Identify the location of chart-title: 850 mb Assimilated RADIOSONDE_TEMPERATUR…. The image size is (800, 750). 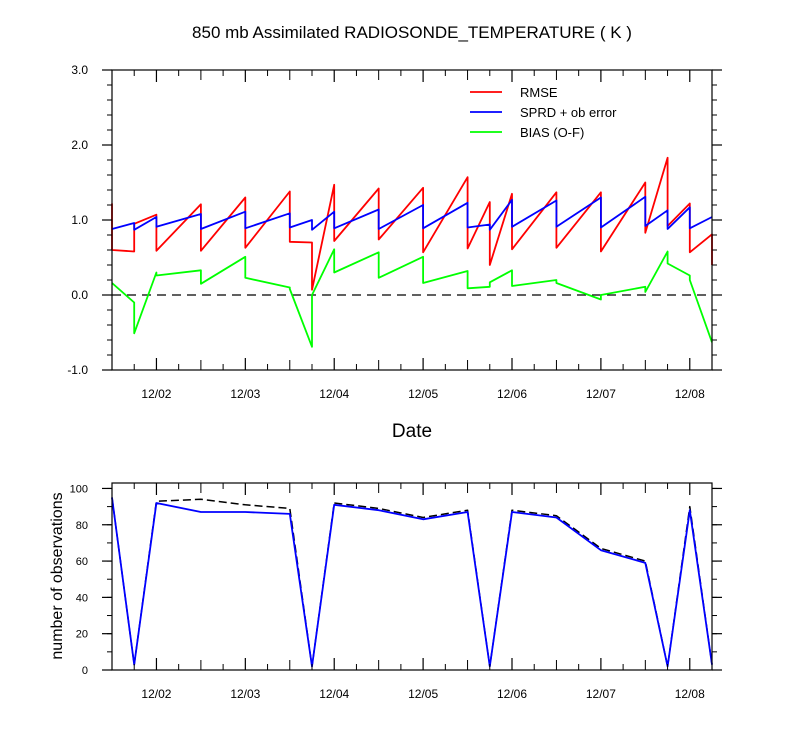
(412, 32).